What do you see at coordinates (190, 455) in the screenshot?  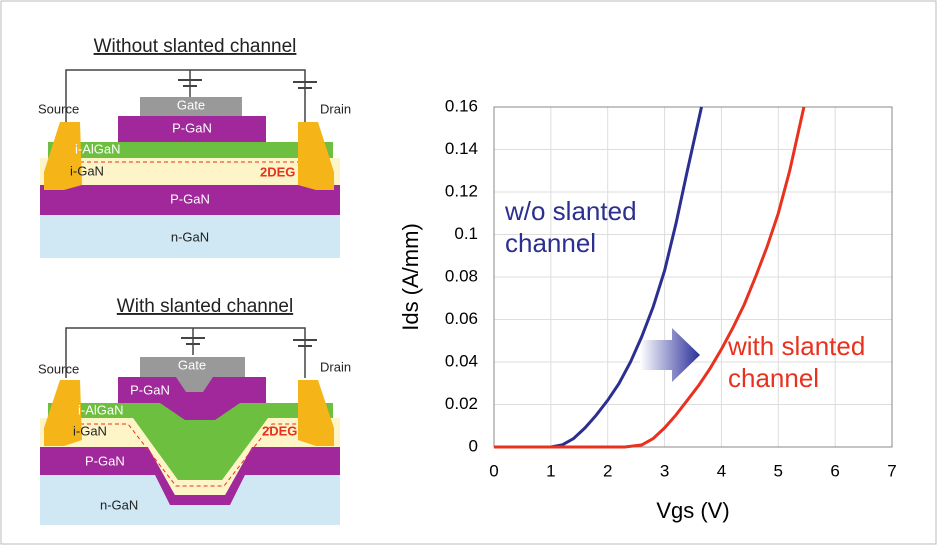 I see `2deg-line` at bounding box center [190, 455].